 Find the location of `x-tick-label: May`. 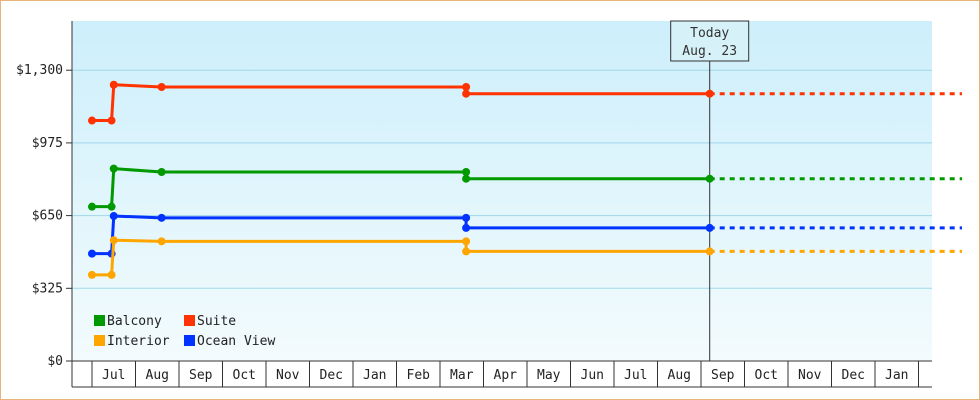

x-tick-label: May is located at coordinates (549, 375).